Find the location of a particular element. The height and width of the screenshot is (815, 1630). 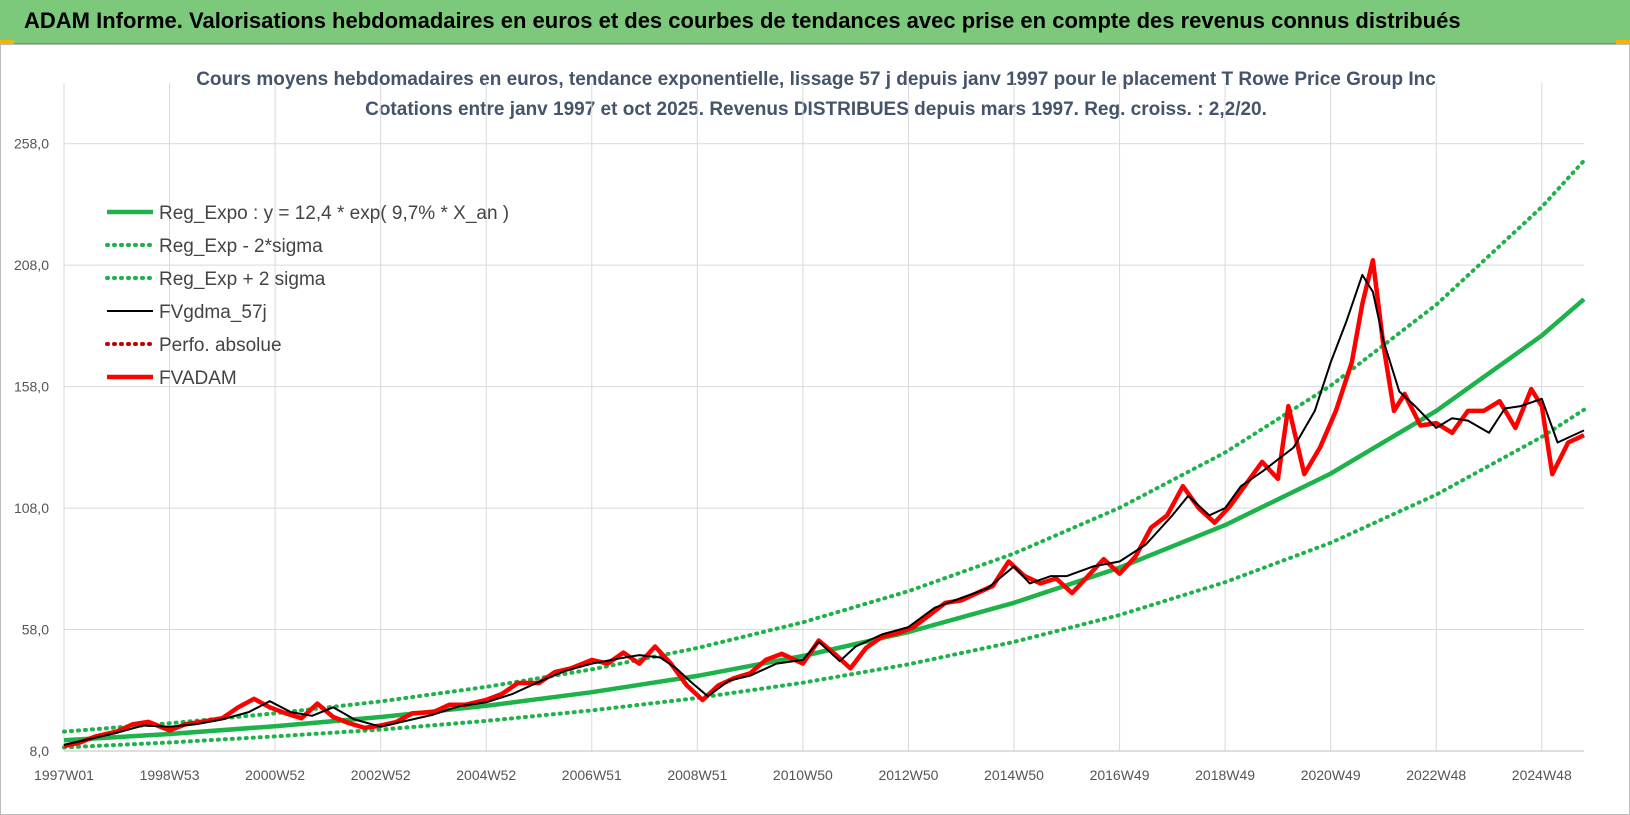

x-tick-label: 2008W51 is located at coordinates (697, 775).